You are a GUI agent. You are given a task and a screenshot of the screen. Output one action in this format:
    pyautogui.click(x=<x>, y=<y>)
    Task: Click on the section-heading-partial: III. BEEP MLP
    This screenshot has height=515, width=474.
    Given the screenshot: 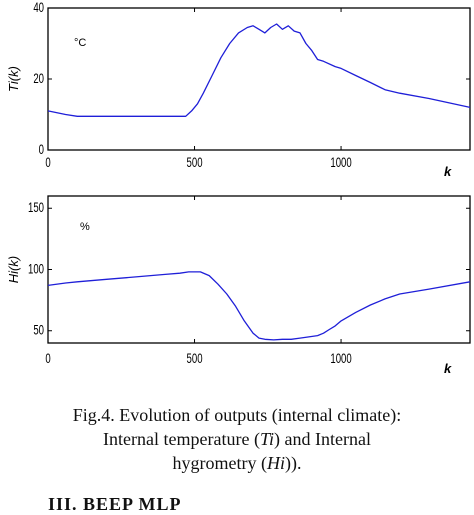 What is the action you would take?
    pyautogui.click(x=115, y=504)
    